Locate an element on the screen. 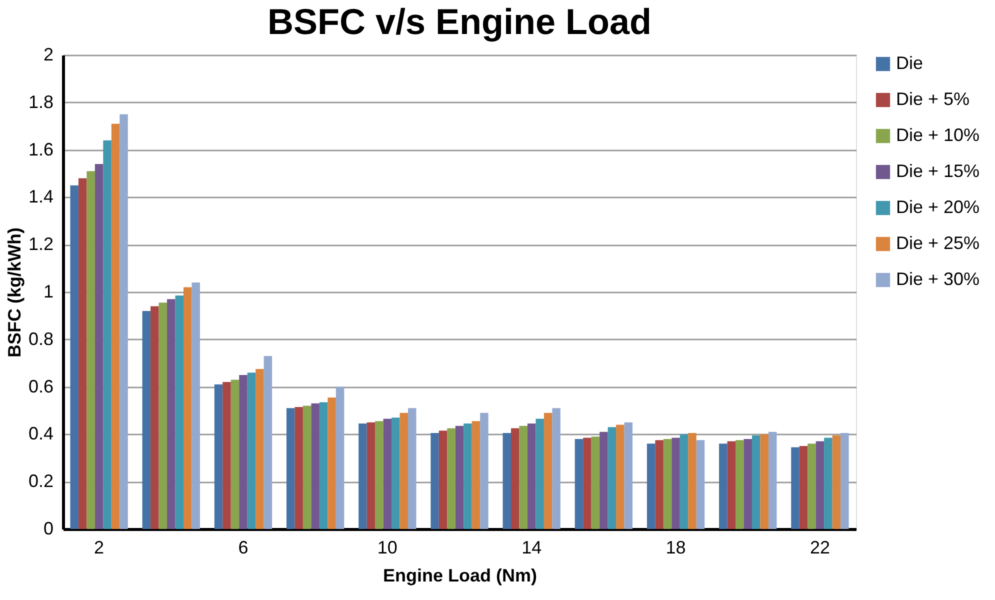 The height and width of the screenshot is (600, 995). y-tick-label: 1.4 is located at coordinates (41, 196).